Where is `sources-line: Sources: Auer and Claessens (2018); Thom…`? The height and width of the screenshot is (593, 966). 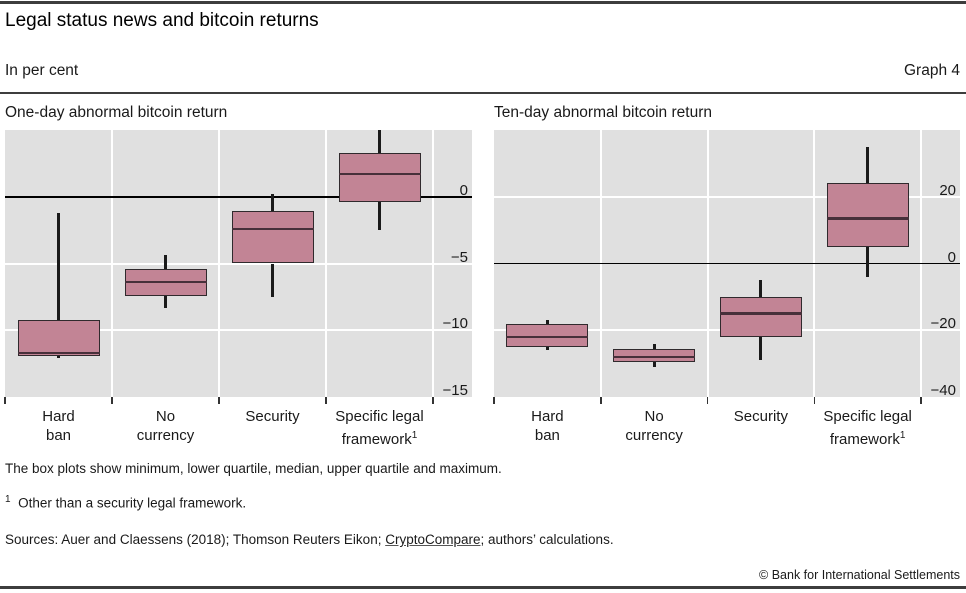 sources-line: Sources: Auer and Claessens (2018); Thom… is located at coordinates (309, 539).